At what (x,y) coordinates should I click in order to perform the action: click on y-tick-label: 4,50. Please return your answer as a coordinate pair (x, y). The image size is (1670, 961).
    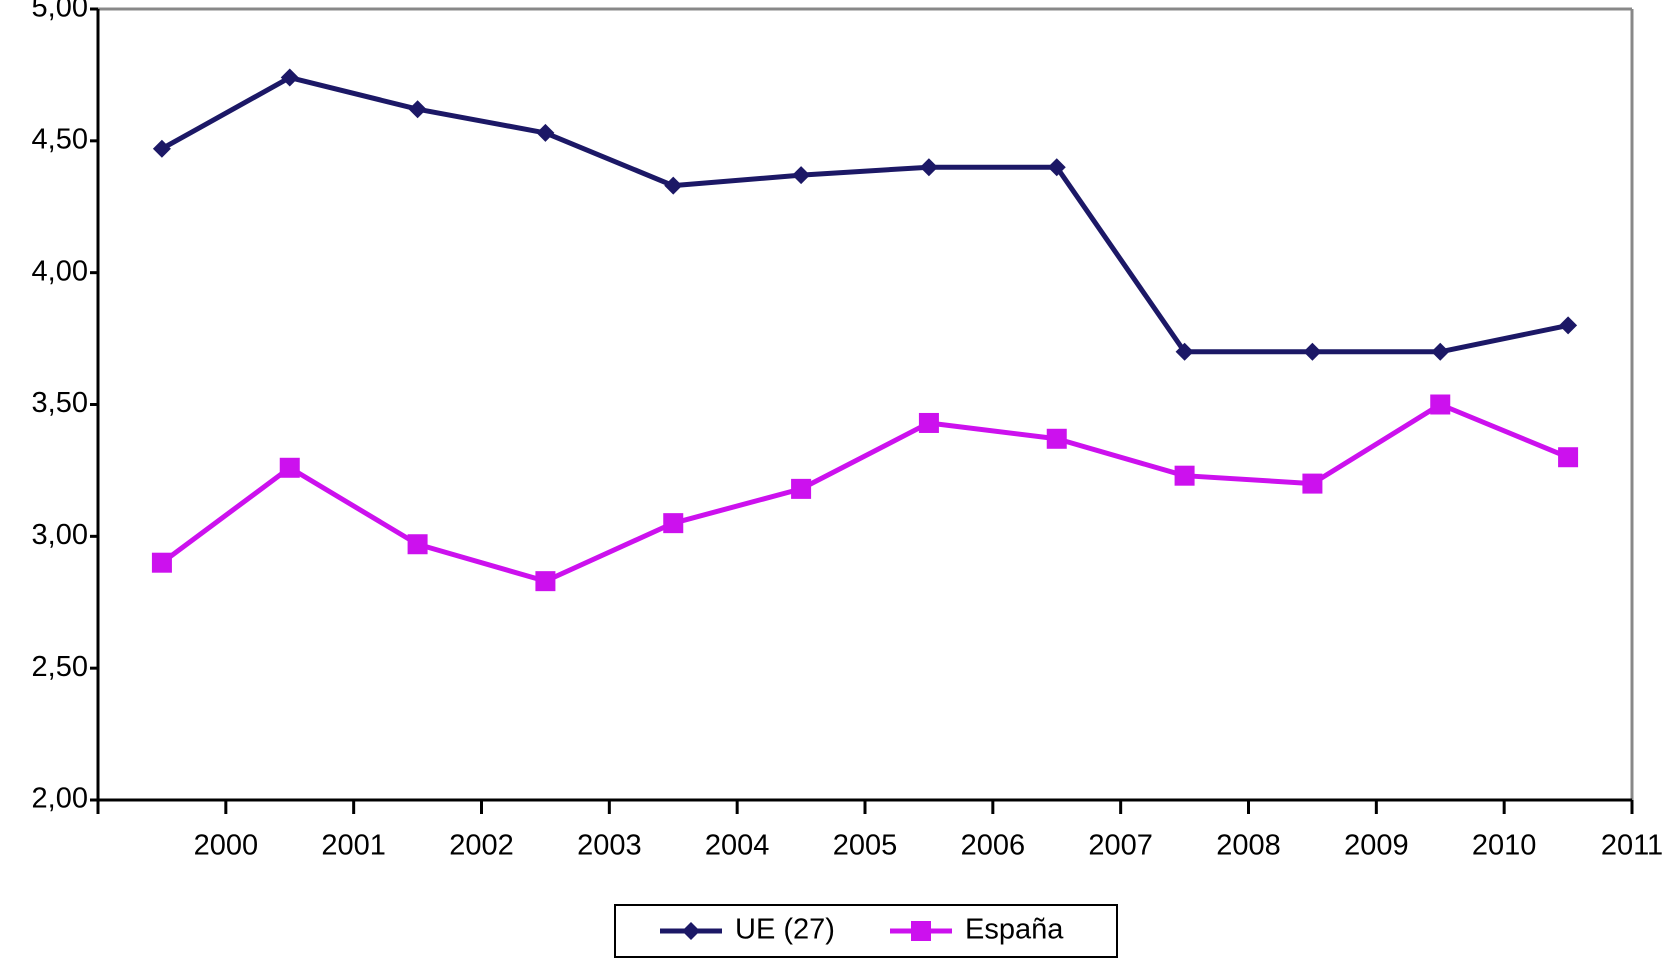
    Looking at the image, I should click on (60, 139).